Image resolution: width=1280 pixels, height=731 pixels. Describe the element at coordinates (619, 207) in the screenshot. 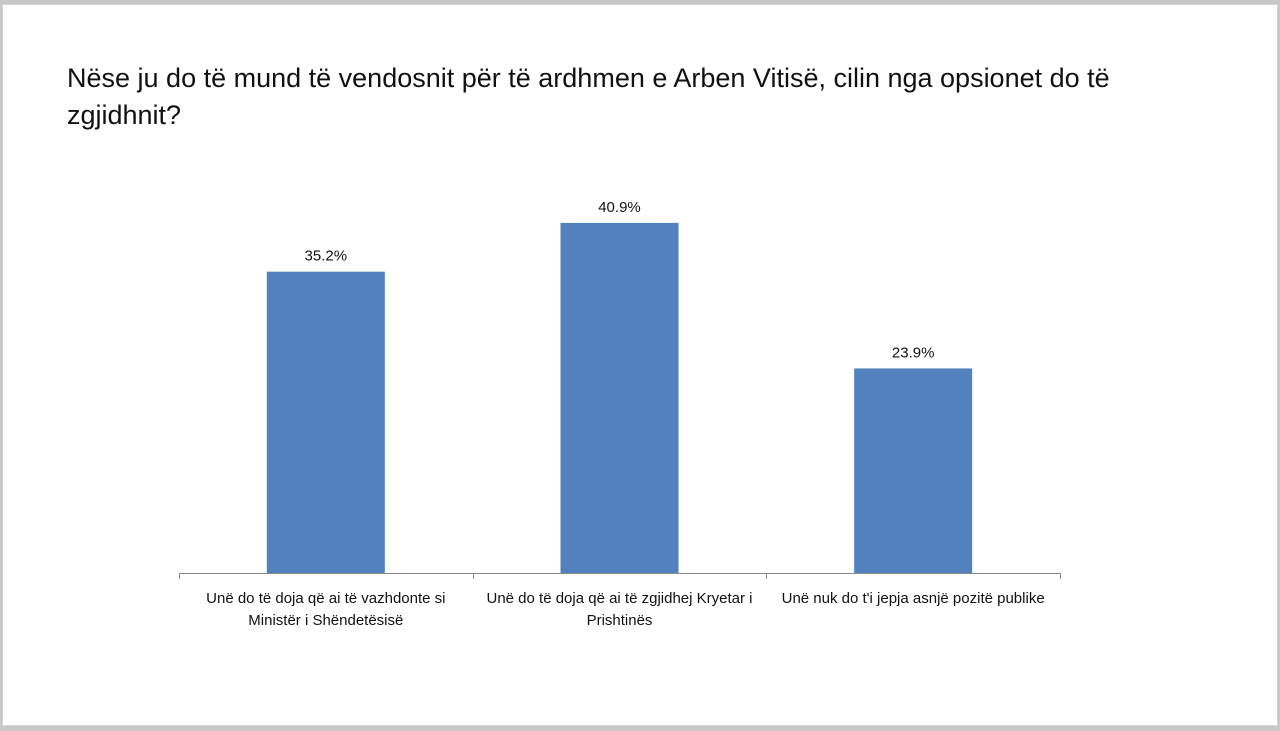

I see `data-label-2: 40.9%` at that location.